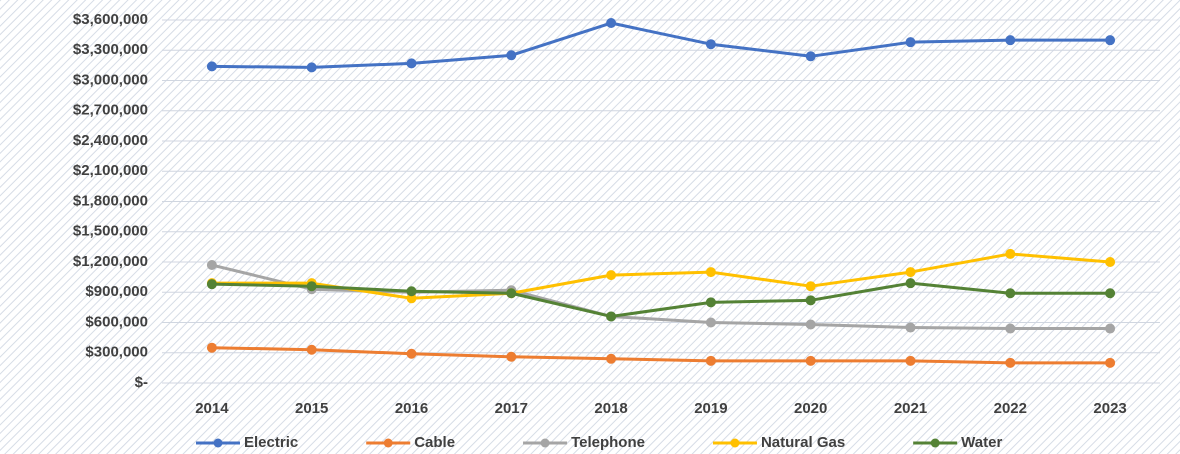 This screenshot has height=454, width=1180. What do you see at coordinates (610, 408) in the screenshot?
I see `x-tick-label: 2018` at bounding box center [610, 408].